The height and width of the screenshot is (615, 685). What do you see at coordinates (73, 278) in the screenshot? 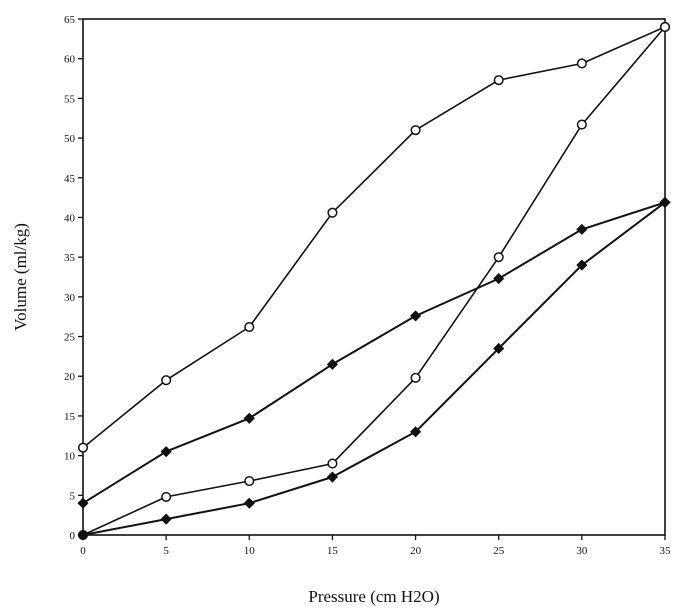
I see `y-axis: 0 5 10 15 20 25 30 35 40 45 50 55 60 65` at bounding box center [73, 278].